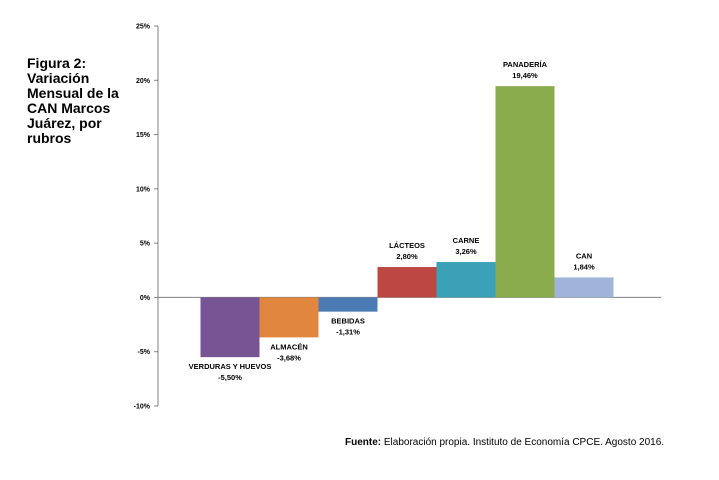  Describe the element at coordinates (525, 64) in the screenshot. I see `category-label: PANADERÍA` at that location.